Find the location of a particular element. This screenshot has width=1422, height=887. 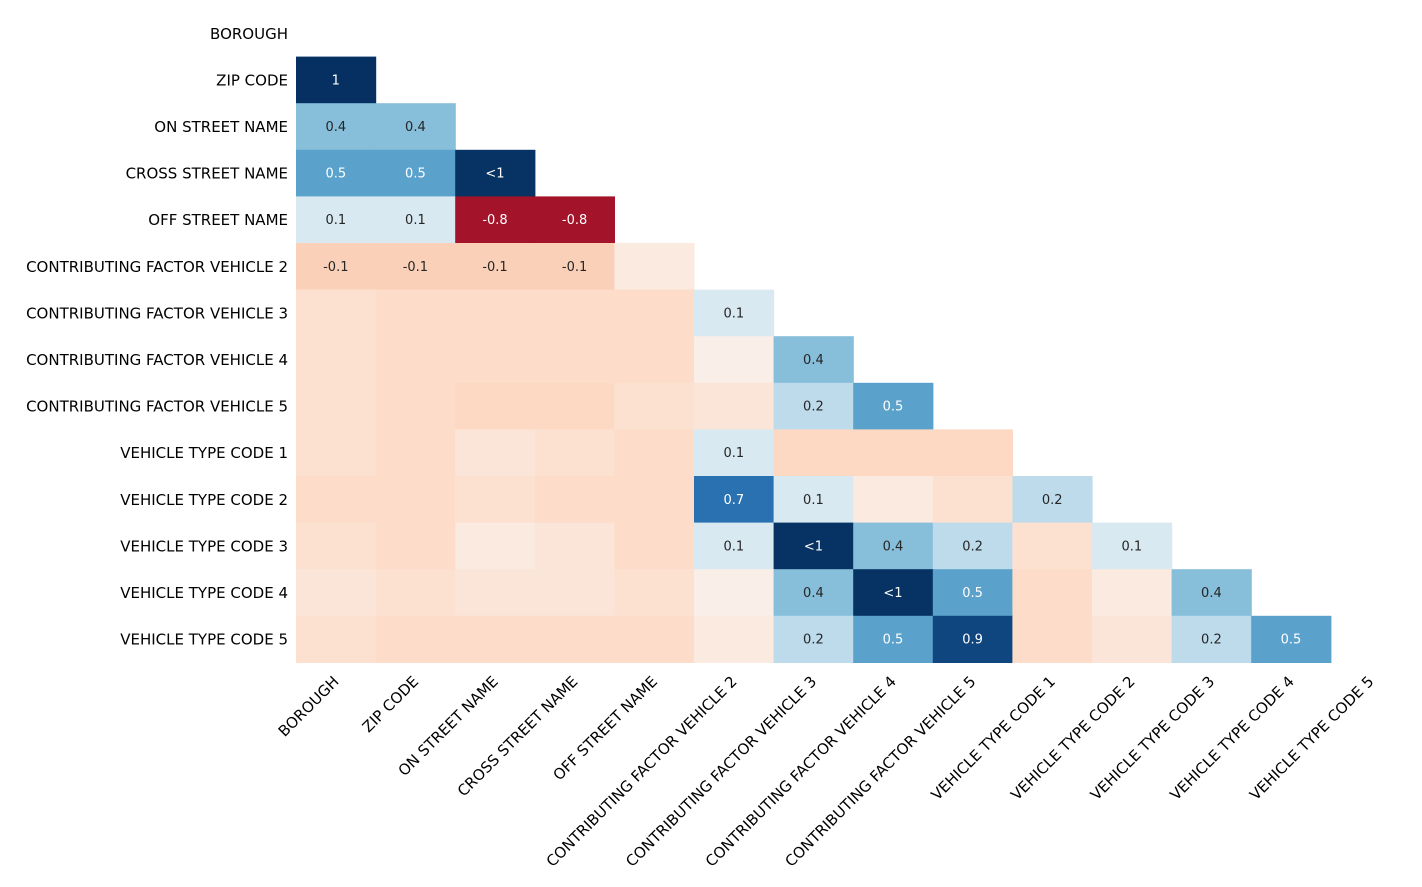

cell-value-label: 1 is located at coordinates (336, 80).